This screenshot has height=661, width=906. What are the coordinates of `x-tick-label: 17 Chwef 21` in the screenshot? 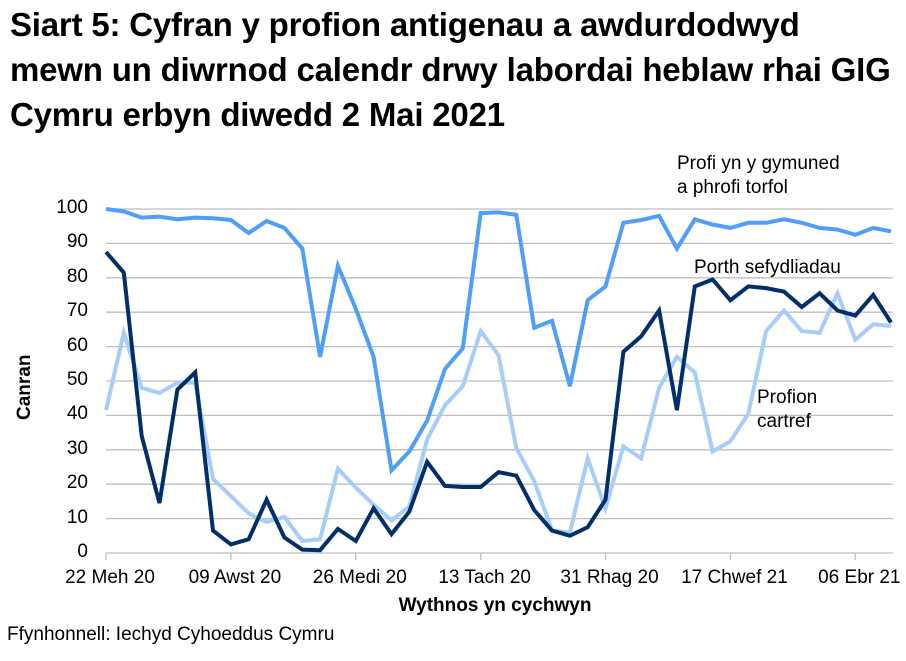 It's located at (734, 577).